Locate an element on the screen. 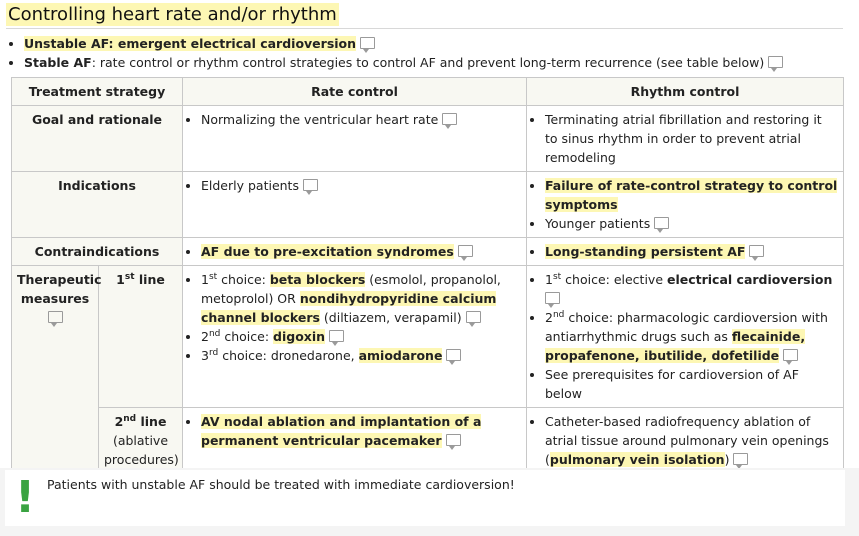  row-subheader: 2nd line (ablative procedures) is located at coordinates (140, 440).